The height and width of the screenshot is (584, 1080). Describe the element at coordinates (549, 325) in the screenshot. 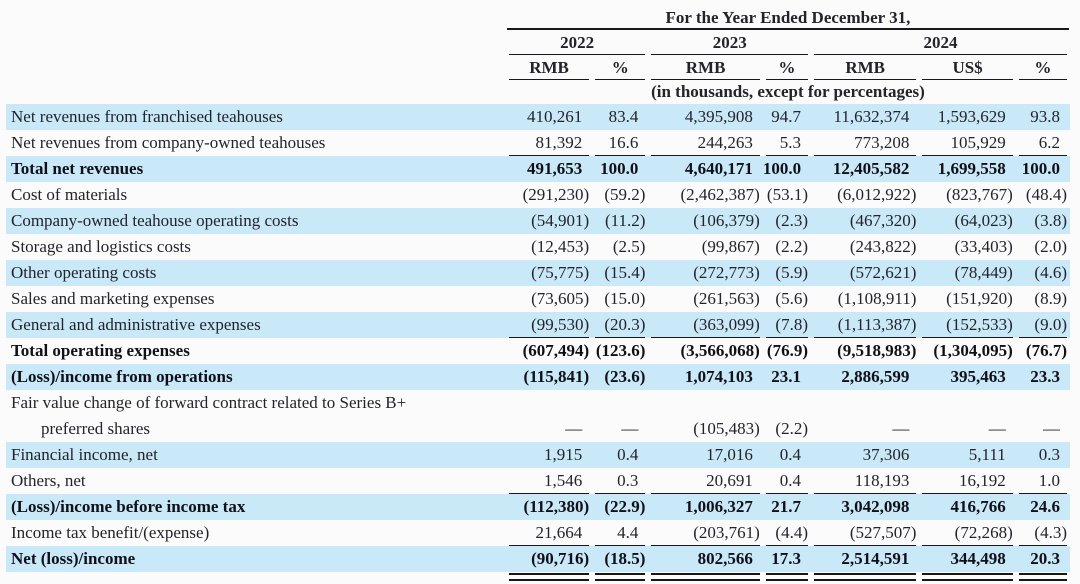

I see `value-cell: (99,530)` at that location.